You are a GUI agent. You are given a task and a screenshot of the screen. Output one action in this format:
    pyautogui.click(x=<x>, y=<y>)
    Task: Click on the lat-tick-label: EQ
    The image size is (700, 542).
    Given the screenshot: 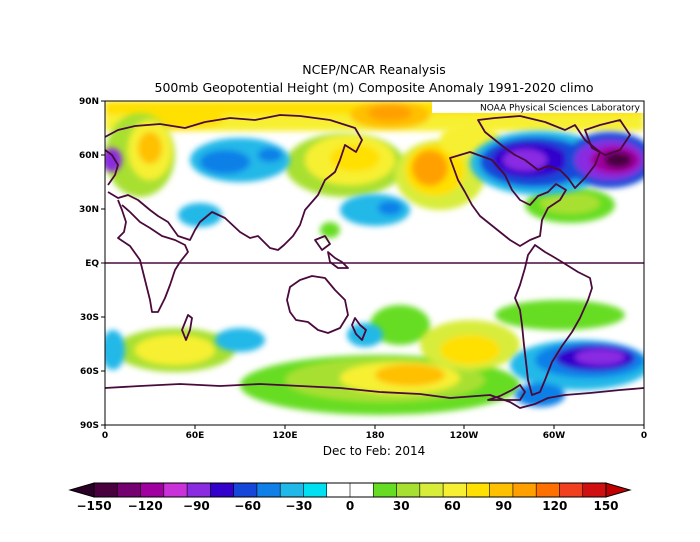 What is the action you would take?
    pyautogui.click(x=92, y=264)
    